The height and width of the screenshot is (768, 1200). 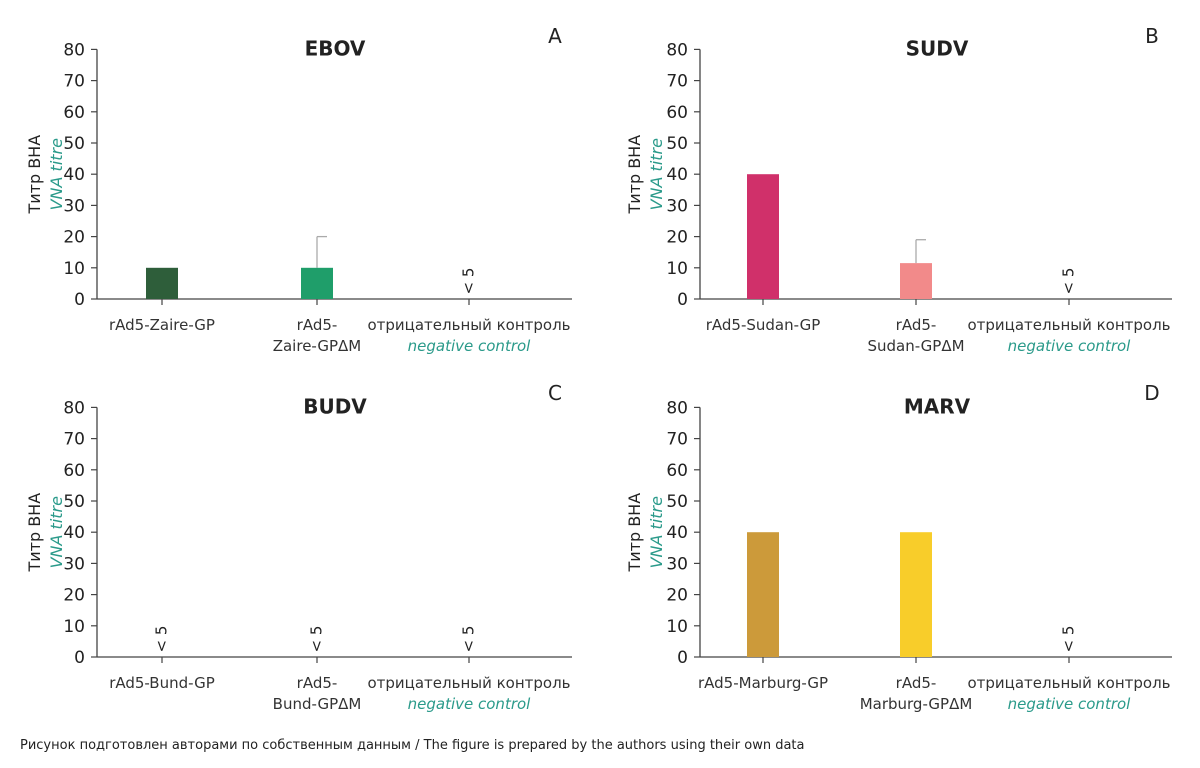 What do you see at coordinates (1152, 36) in the screenshot?
I see `panel-letter: B` at bounding box center [1152, 36].